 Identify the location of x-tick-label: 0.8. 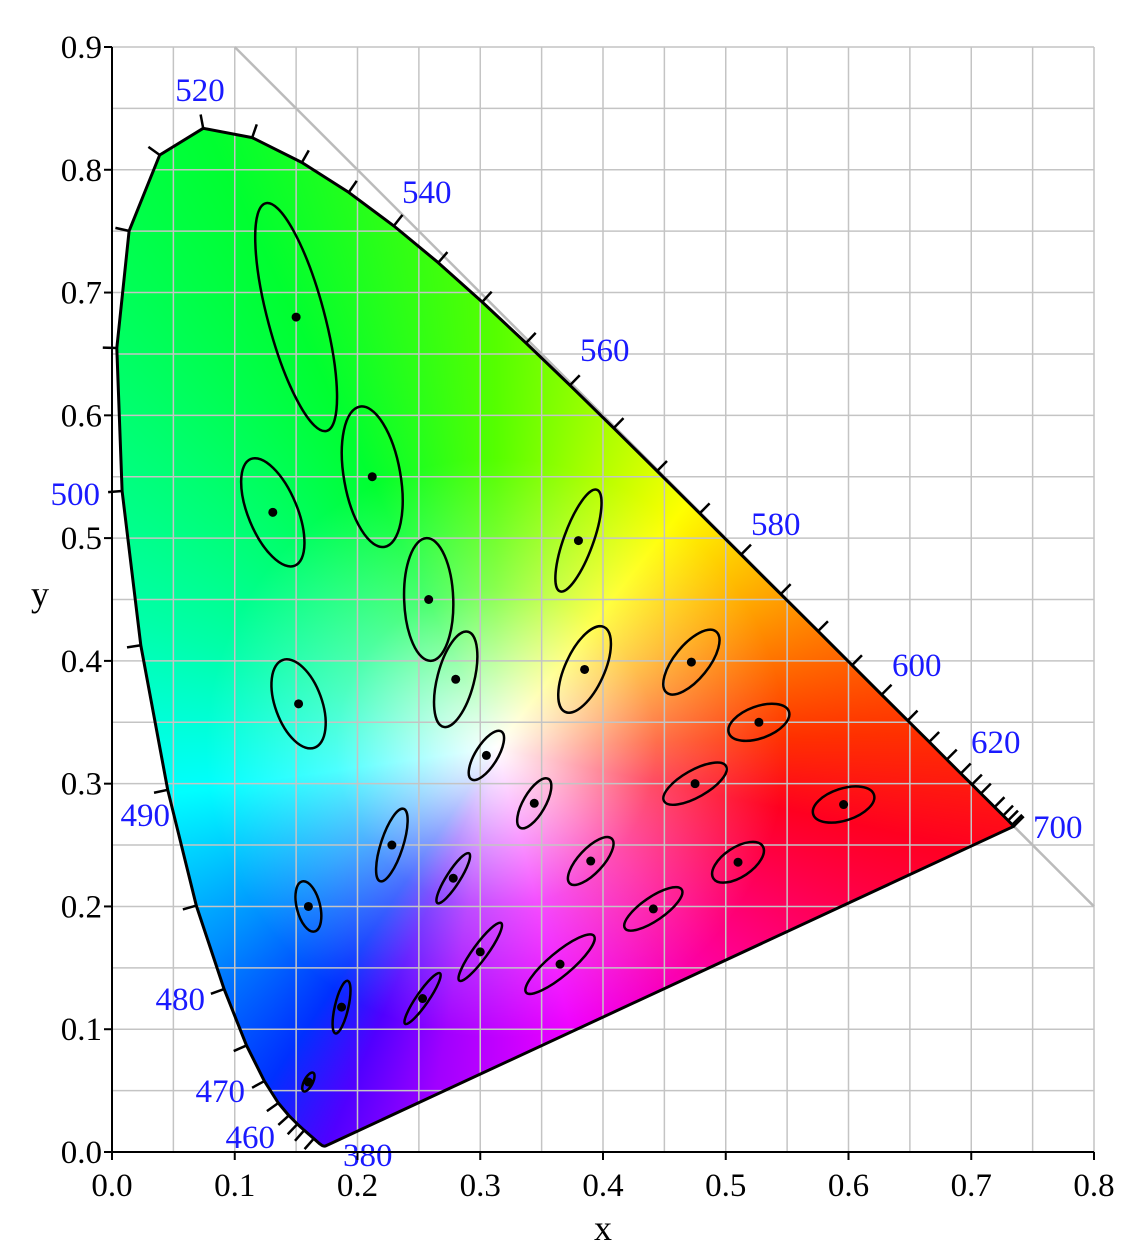
(1093, 1186).